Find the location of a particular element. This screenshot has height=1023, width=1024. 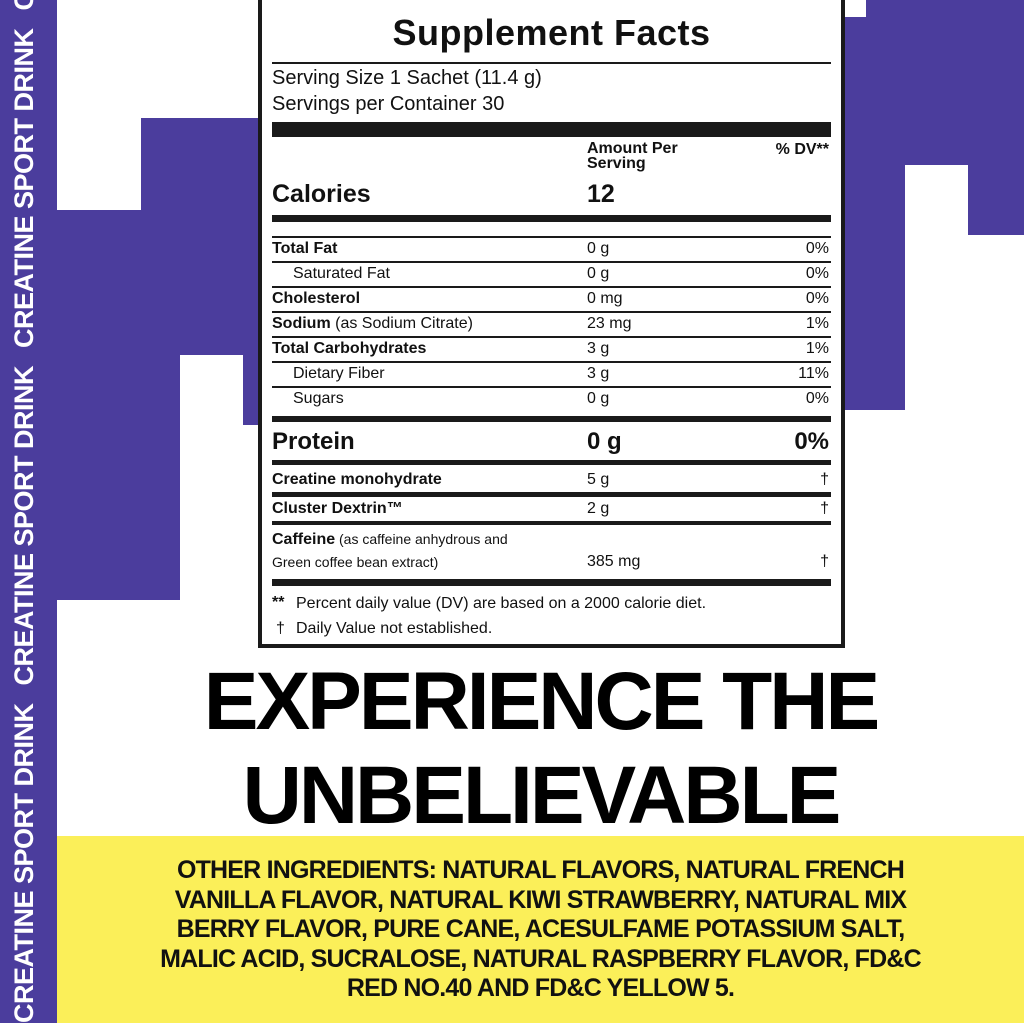

nutrient-row: Total Carbohydrates is located at coordinates (349, 349).